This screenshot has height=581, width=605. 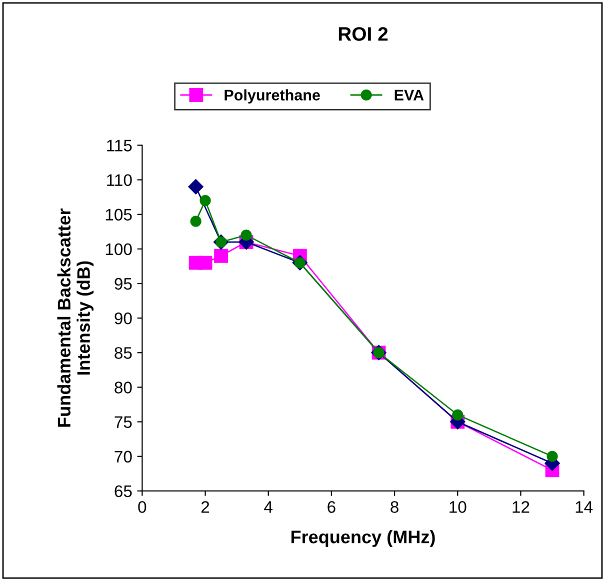 What do you see at coordinates (363, 538) in the screenshot?
I see `x-axis-title: Frequency (MHz)` at bounding box center [363, 538].